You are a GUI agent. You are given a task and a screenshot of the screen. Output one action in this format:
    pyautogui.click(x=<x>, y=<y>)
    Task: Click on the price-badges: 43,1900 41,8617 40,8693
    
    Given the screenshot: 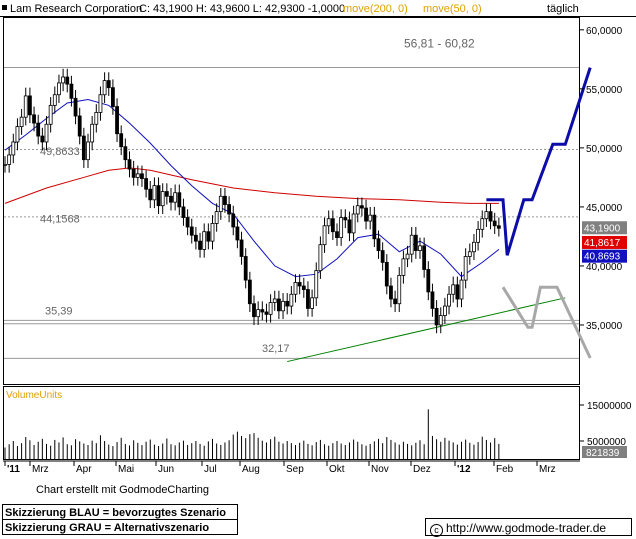 What is the action you would take?
    pyautogui.click(x=604, y=242)
    